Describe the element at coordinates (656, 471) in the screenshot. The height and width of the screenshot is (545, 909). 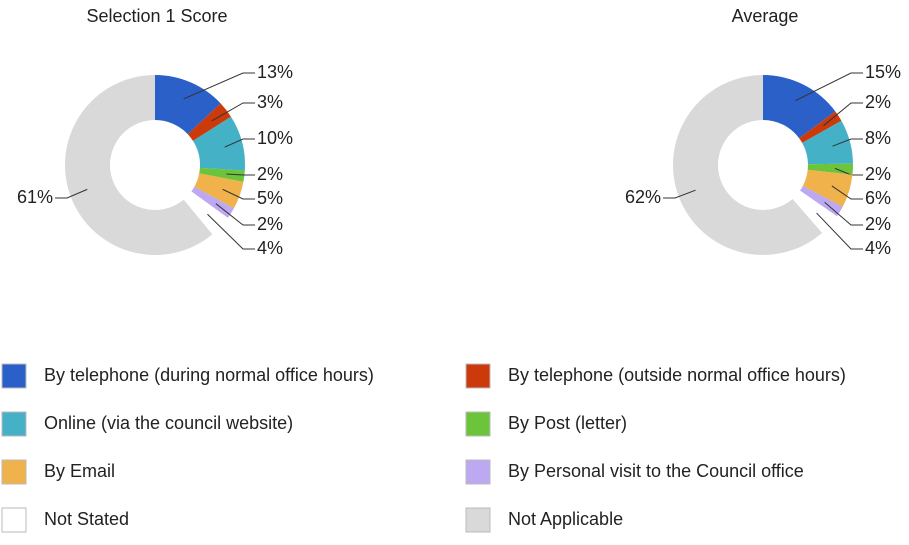
I see `legend-label: By Personal visit to the Council office` at that location.